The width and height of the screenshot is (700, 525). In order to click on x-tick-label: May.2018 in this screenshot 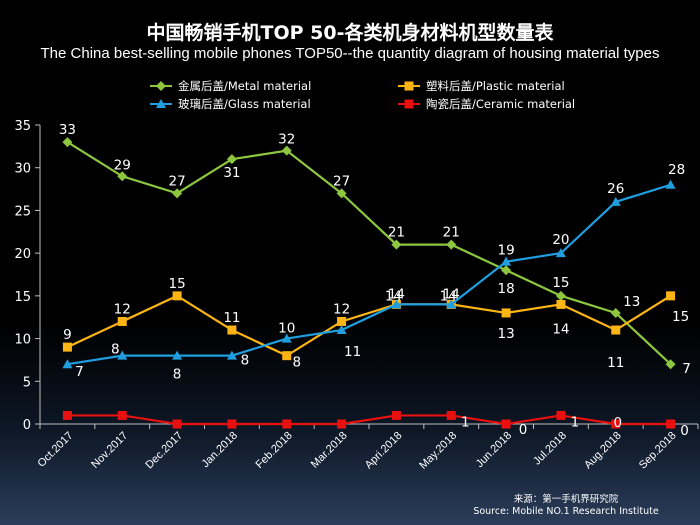, I will do `click(438, 451)`.